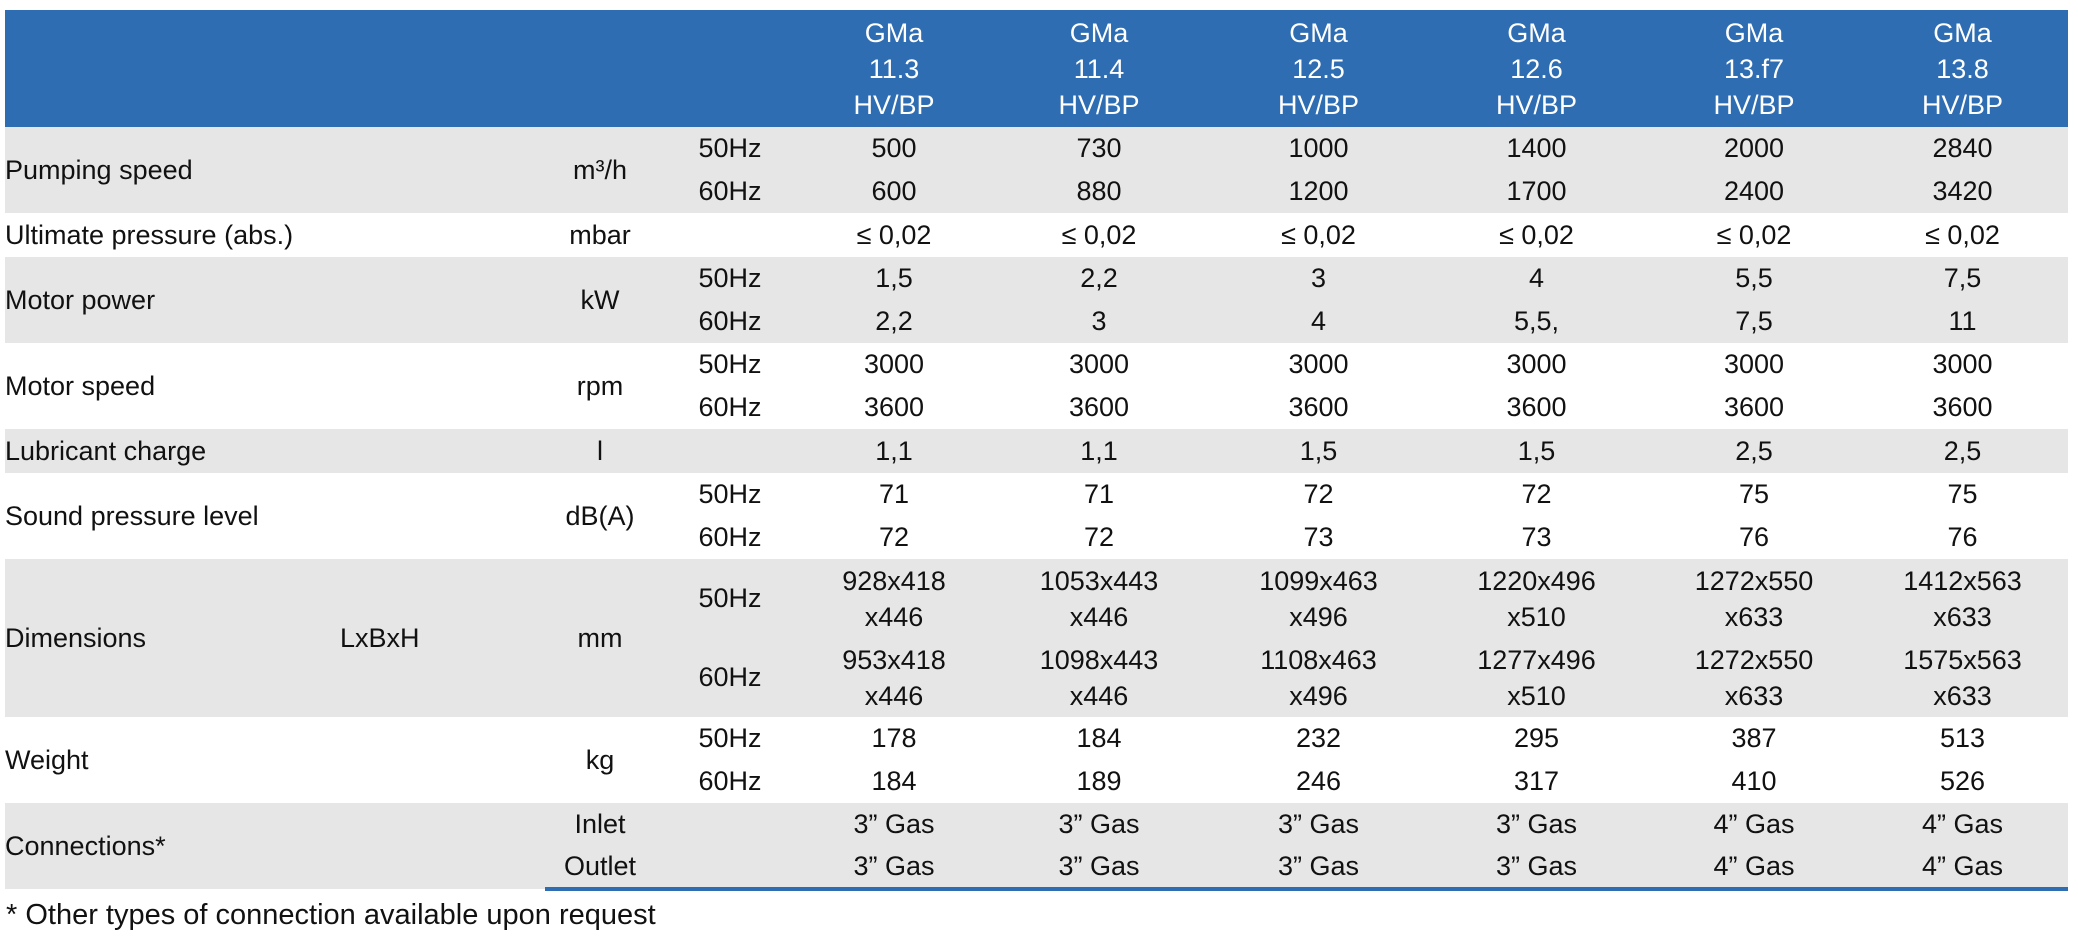 This screenshot has width=2078, height=940. Describe the element at coordinates (1962, 580) in the screenshot. I see `dimension-line: 1412x563` at that location.